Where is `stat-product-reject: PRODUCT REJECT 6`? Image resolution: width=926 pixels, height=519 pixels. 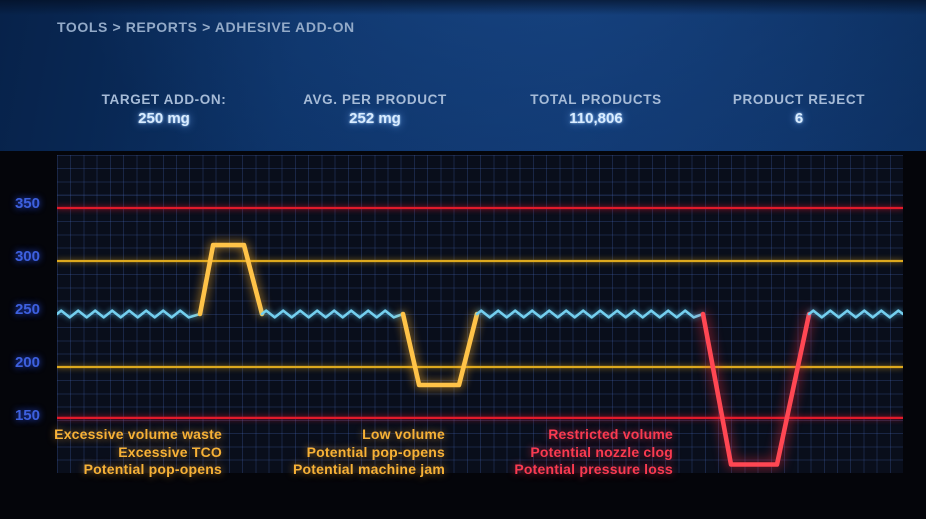
stat-product-reject: PRODUCT REJECT 6 is located at coordinates (799, 109).